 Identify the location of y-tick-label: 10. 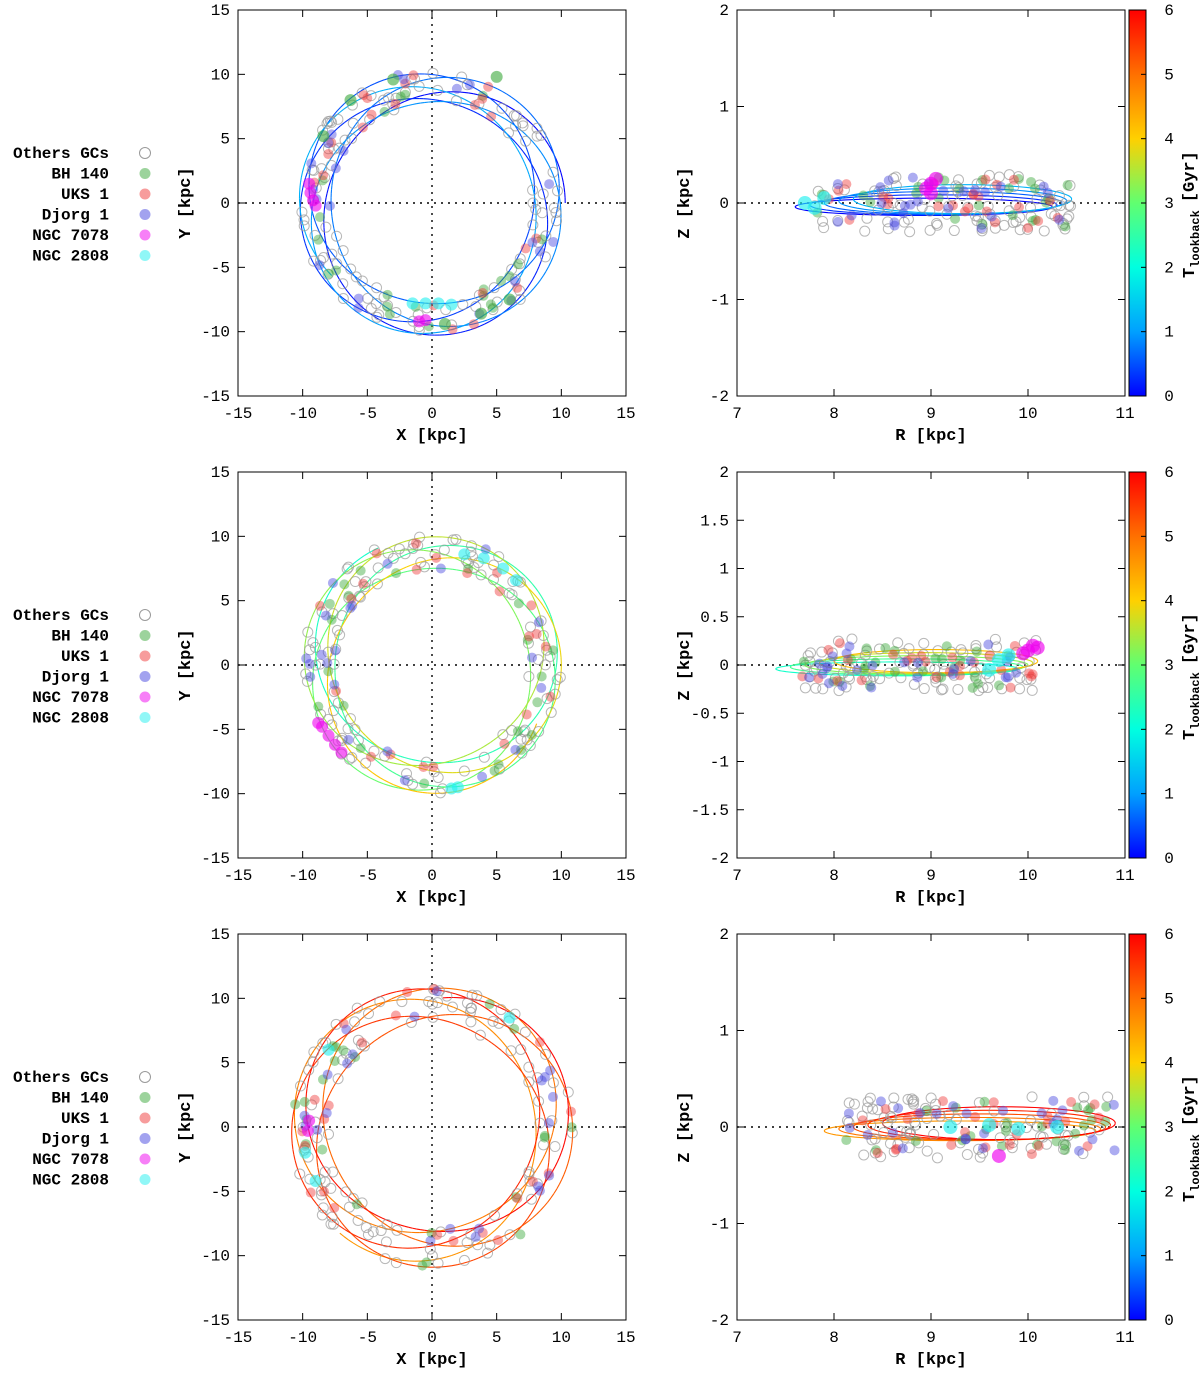
(220, 75).